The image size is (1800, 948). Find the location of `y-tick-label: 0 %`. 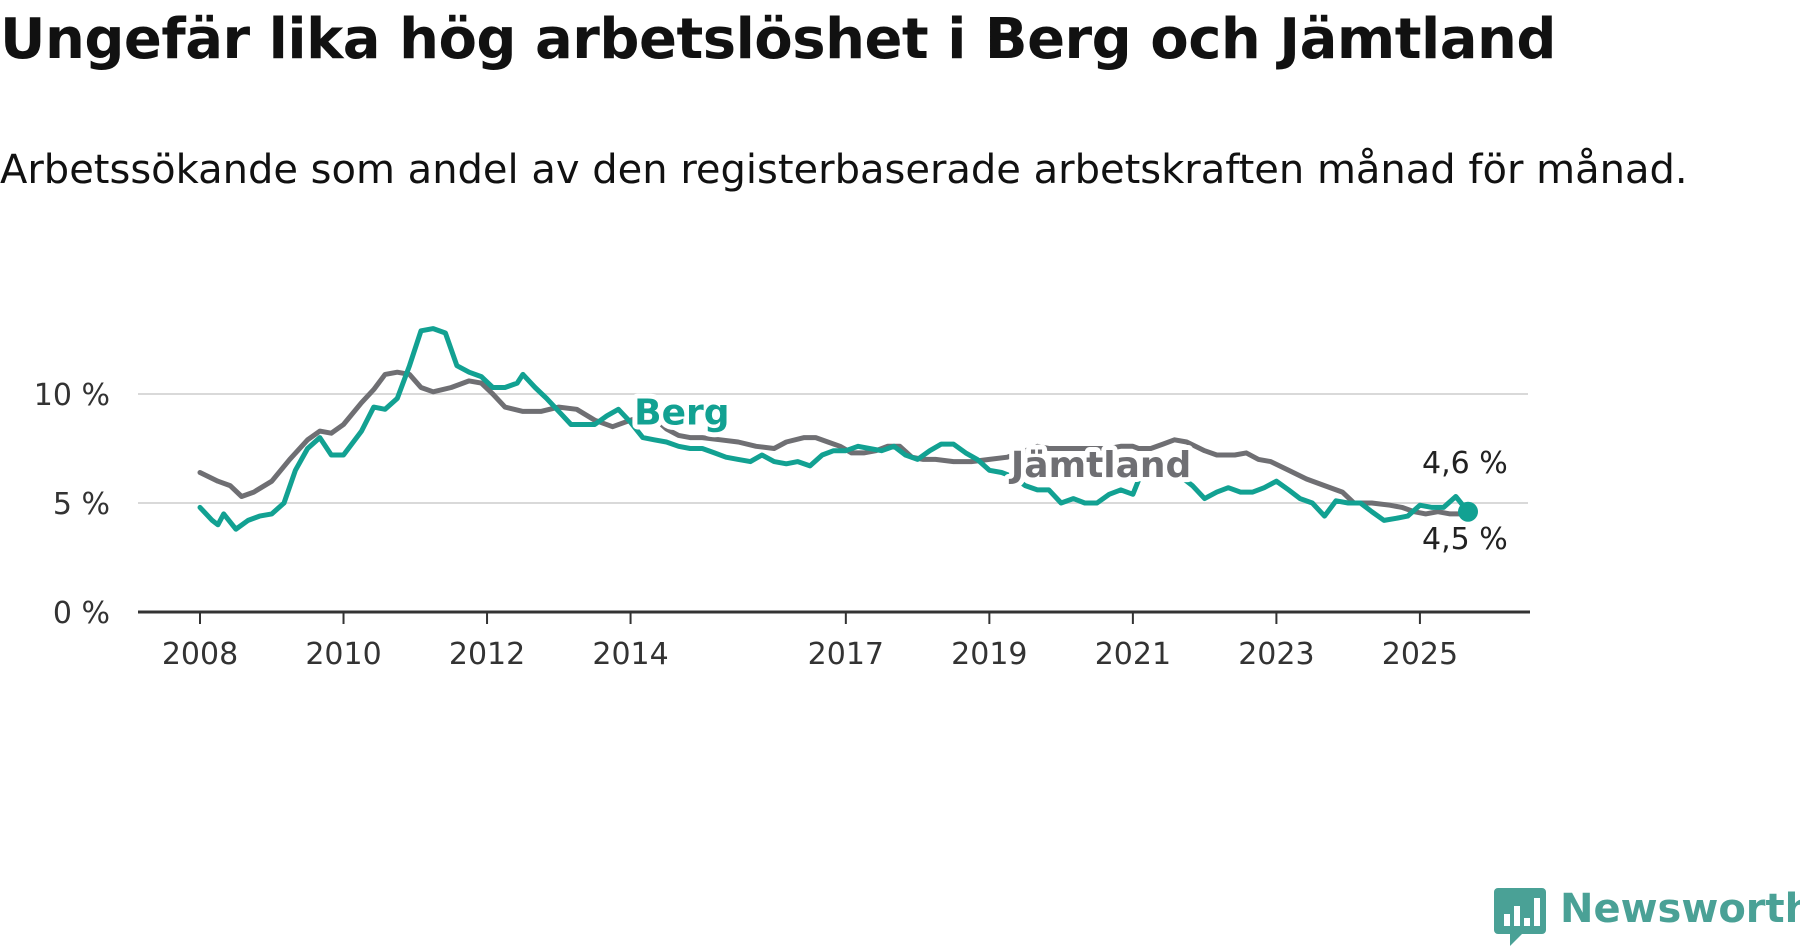

y-tick-label: 0 % is located at coordinates (81, 613).